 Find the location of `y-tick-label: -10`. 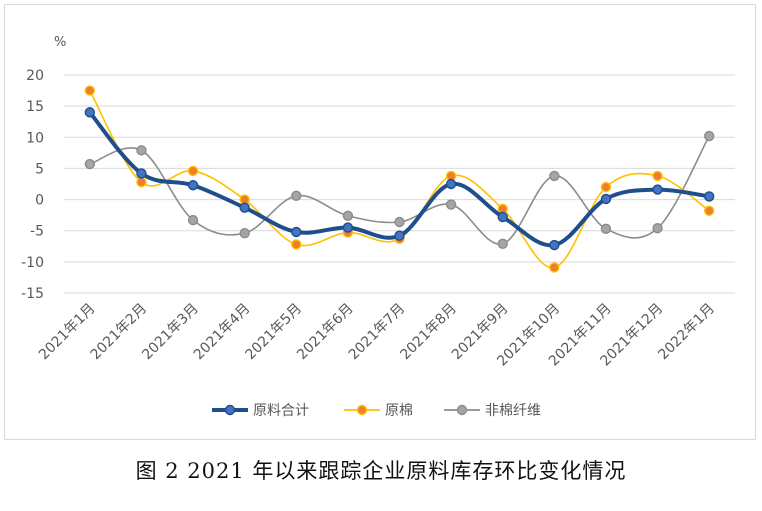

y-tick-label: -10 is located at coordinates (32, 263).